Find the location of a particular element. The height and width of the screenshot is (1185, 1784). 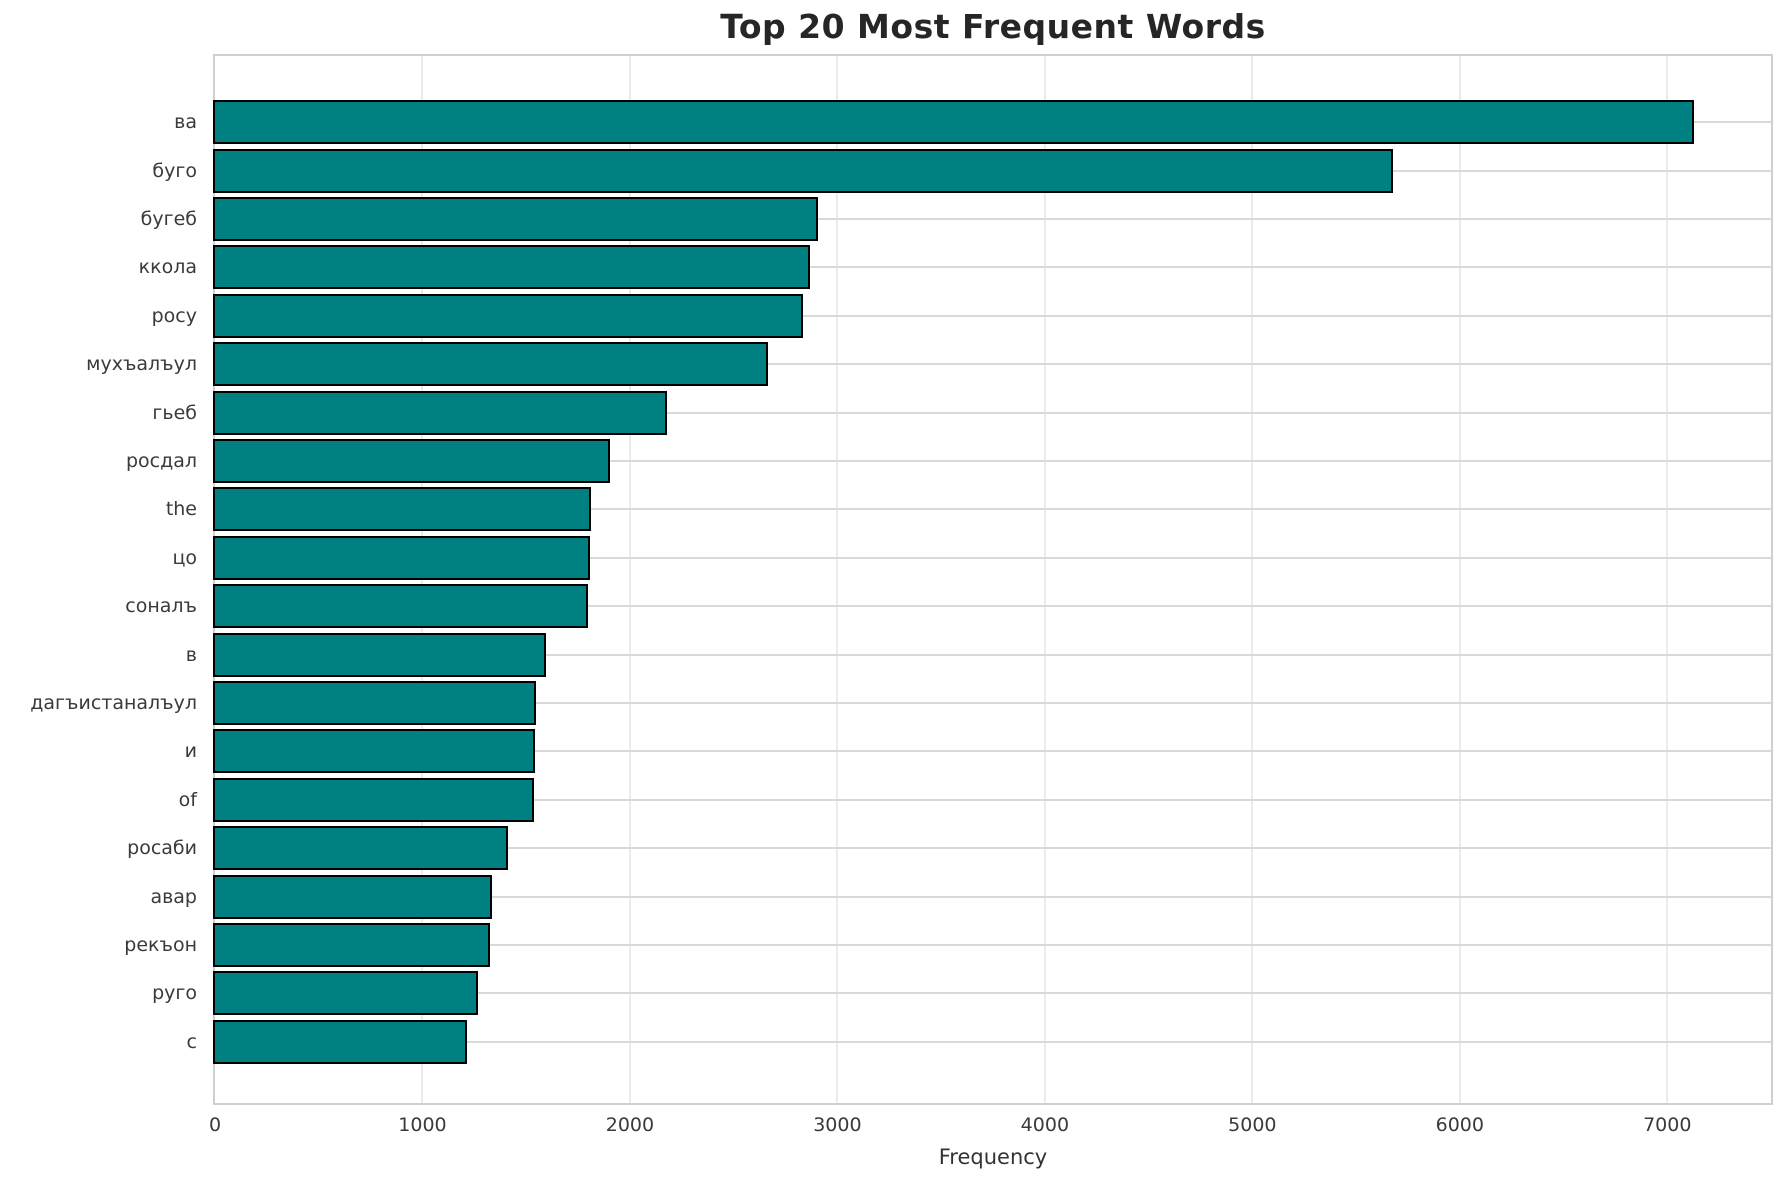

x-tick-label: 6000 is located at coordinates (1459, 1125).